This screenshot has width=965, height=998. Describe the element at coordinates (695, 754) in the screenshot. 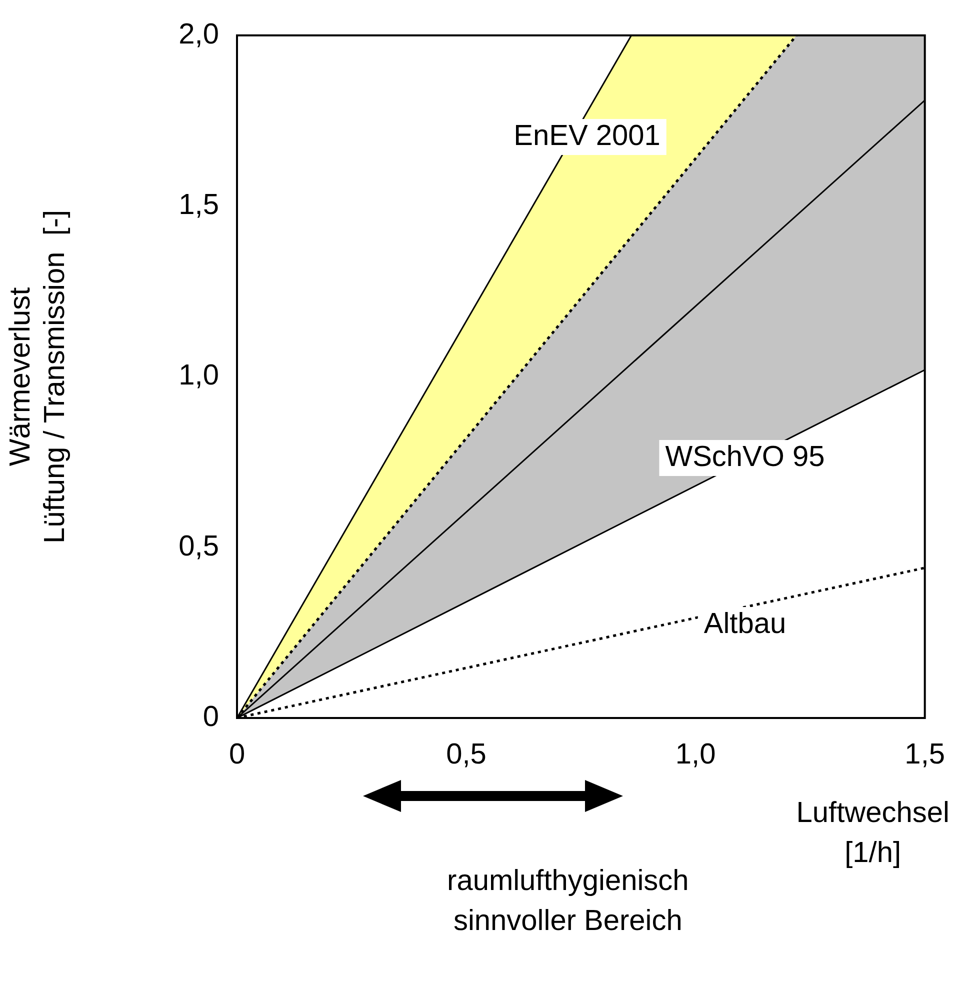

I see `x-tick-label: 1,0` at that location.